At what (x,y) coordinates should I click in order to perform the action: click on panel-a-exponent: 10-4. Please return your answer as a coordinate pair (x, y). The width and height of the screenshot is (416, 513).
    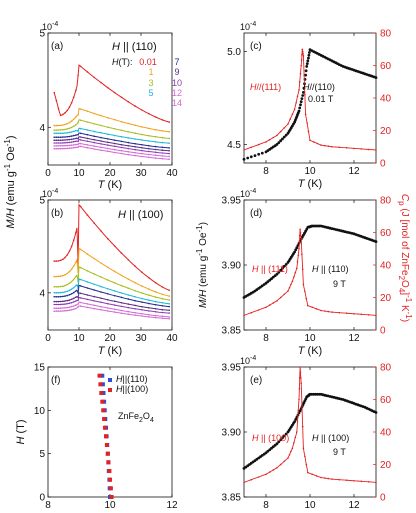
    Looking at the image, I should click on (50, 26).